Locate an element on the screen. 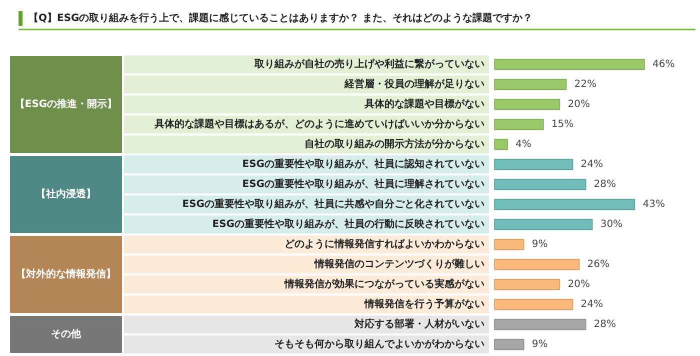 This screenshot has height=356, width=700. data-label: 43% is located at coordinates (653, 204).